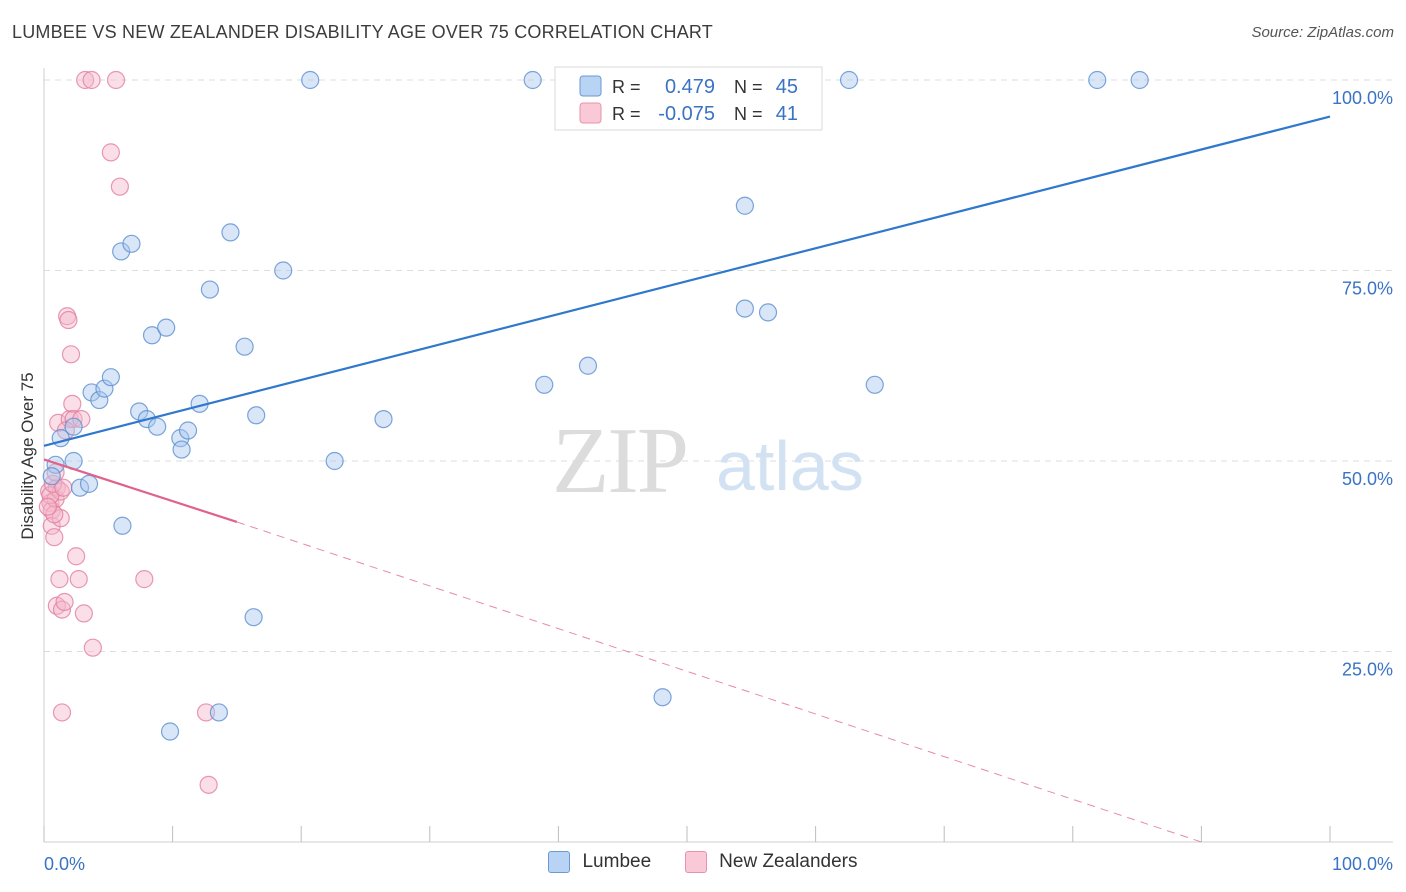 The image size is (1406, 892). I want to click on stats-swatch-new-zealanders, so click(590, 113).